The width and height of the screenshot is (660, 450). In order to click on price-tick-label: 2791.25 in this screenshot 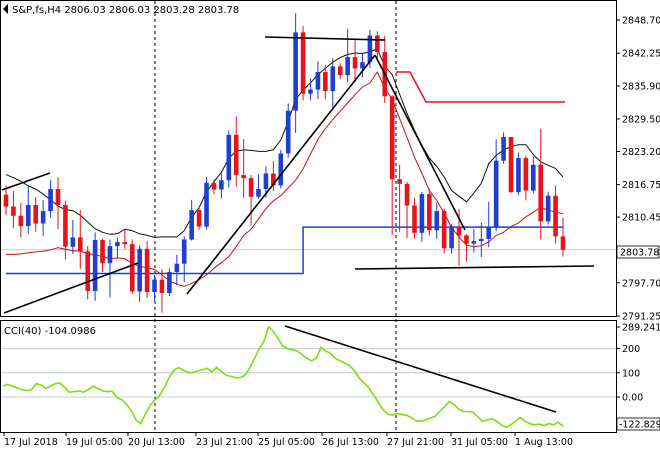, I will do `click(641, 317)`.